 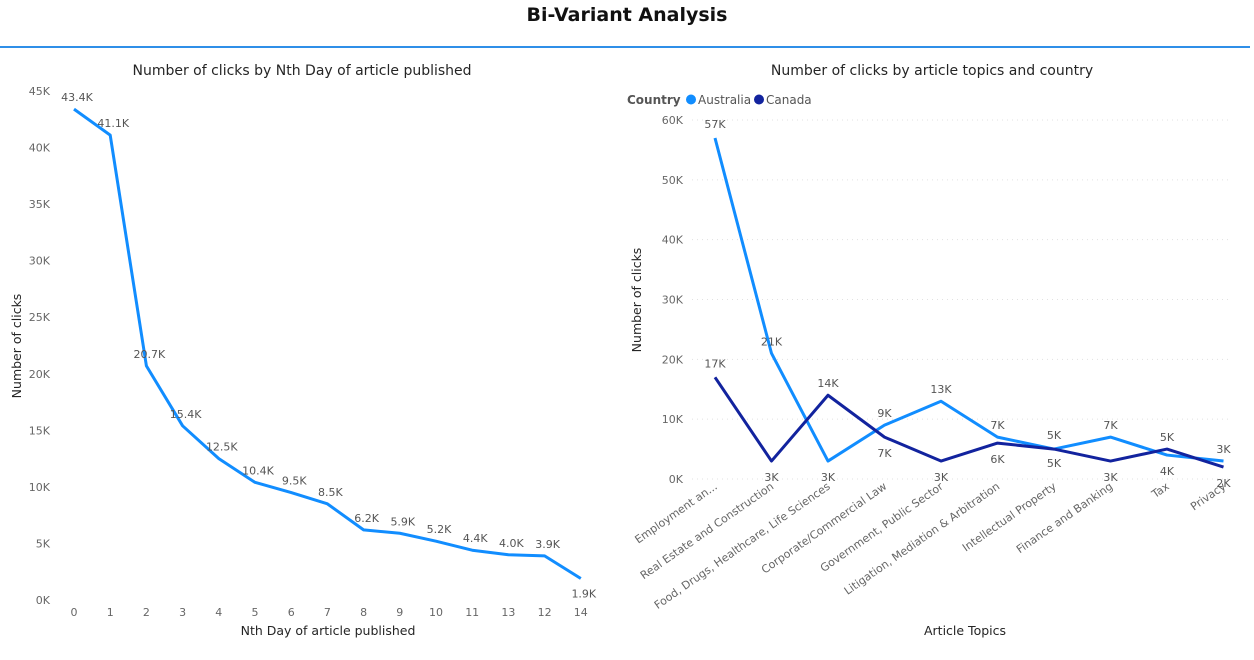 What do you see at coordinates (545, 612) in the screenshot?
I see `x-tick-label: 12` at bounding box center [545, 612].